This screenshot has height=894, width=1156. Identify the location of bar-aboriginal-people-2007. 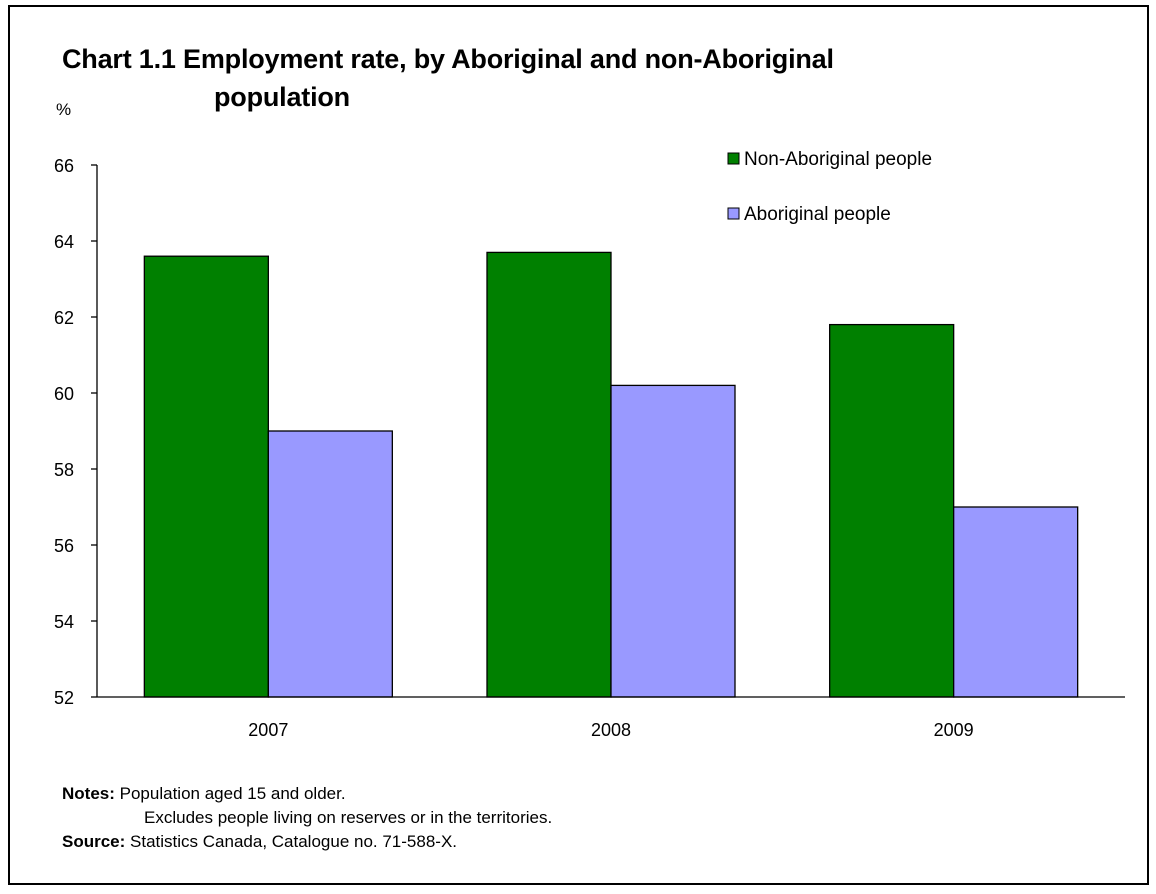
(330, 564).